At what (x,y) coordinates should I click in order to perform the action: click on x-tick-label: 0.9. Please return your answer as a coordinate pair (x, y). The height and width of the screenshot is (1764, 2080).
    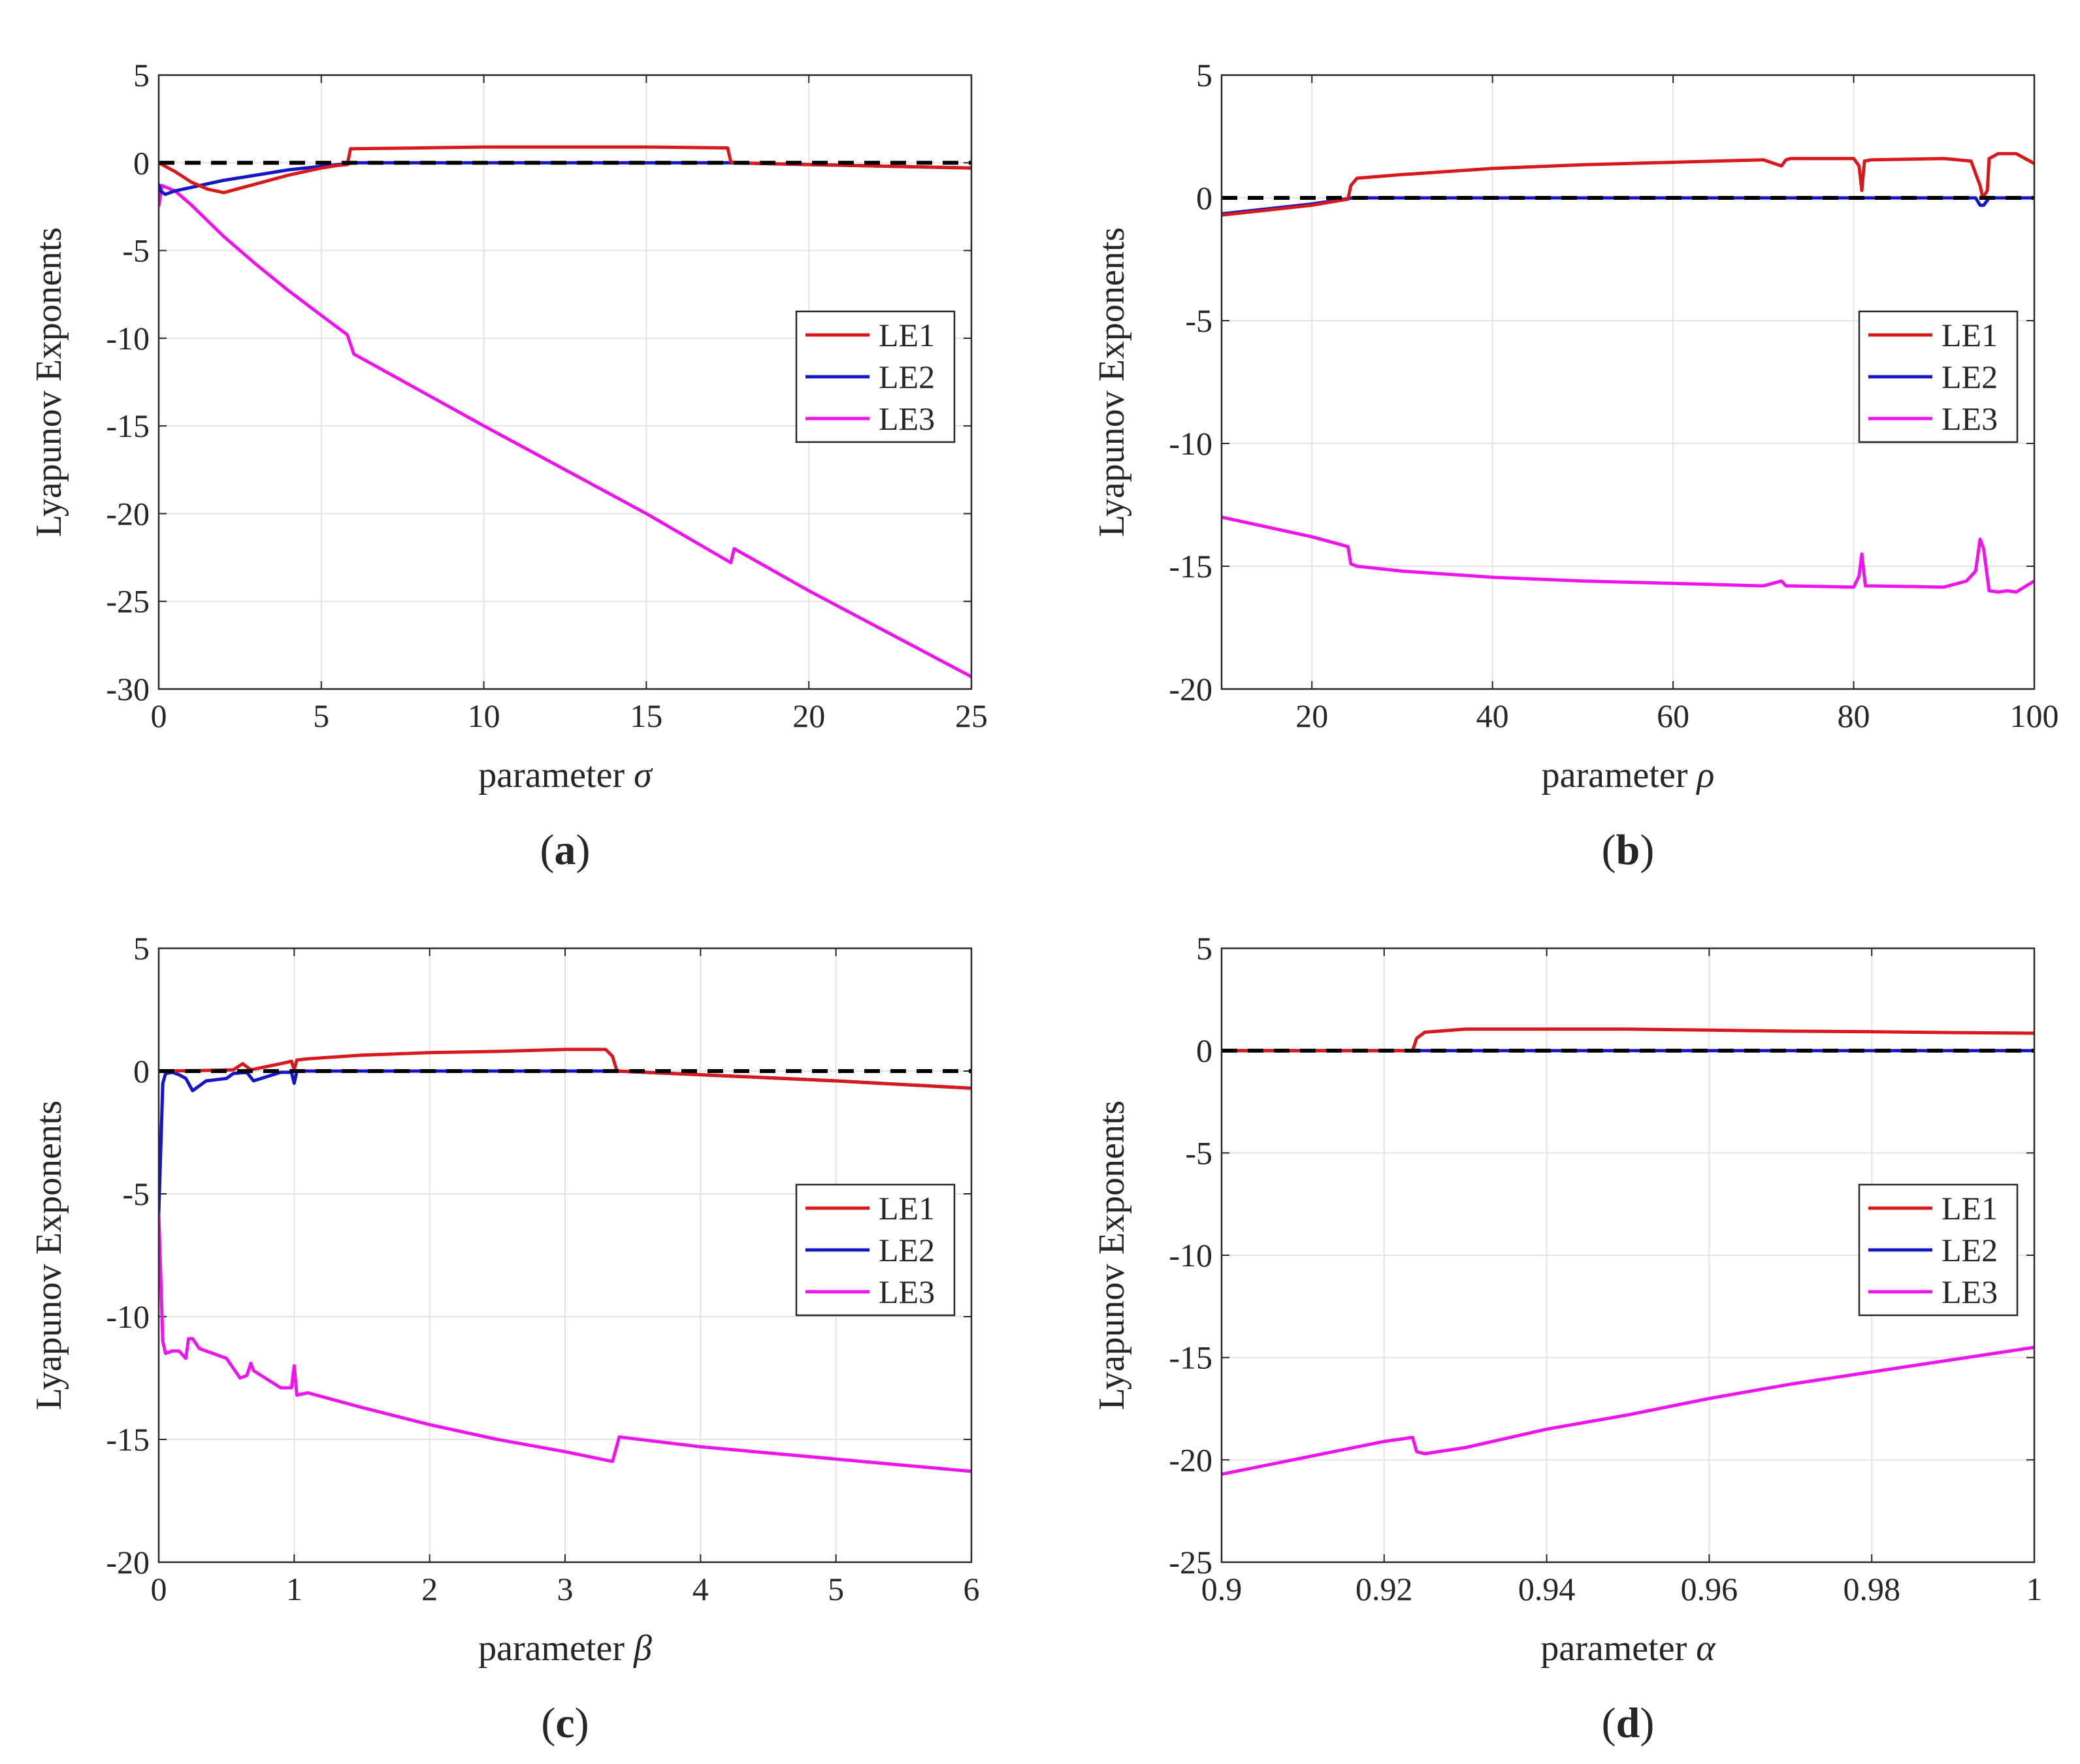
    Looking at the image, I should click on (1222, 1589).